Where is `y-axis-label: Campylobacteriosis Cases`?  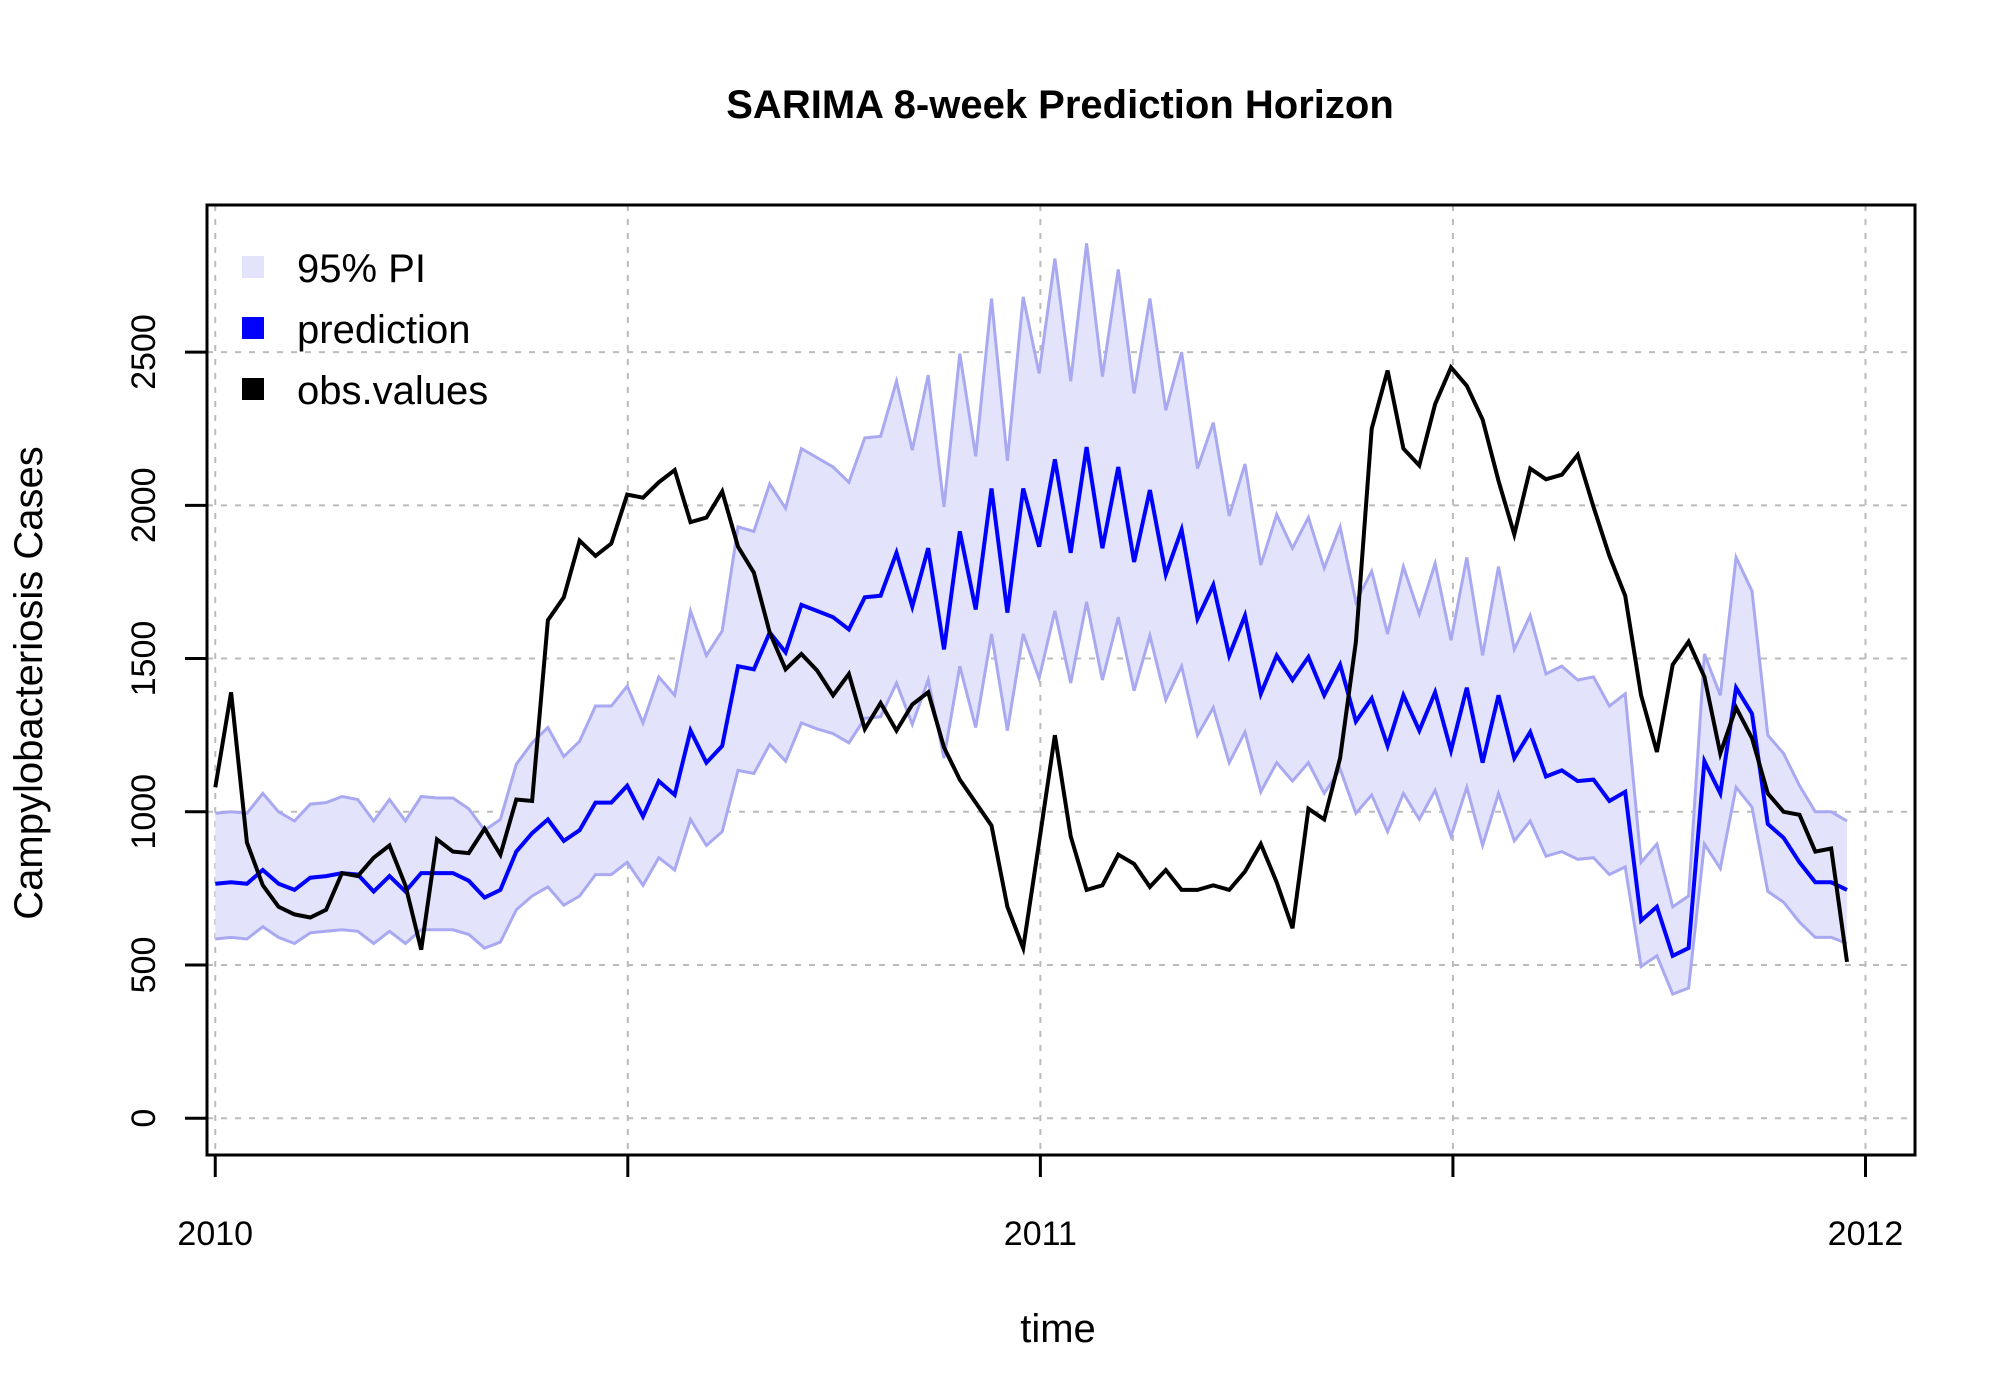
y-axis-label: Campylobacteriosis Cases is located at coordinates (29, 683).